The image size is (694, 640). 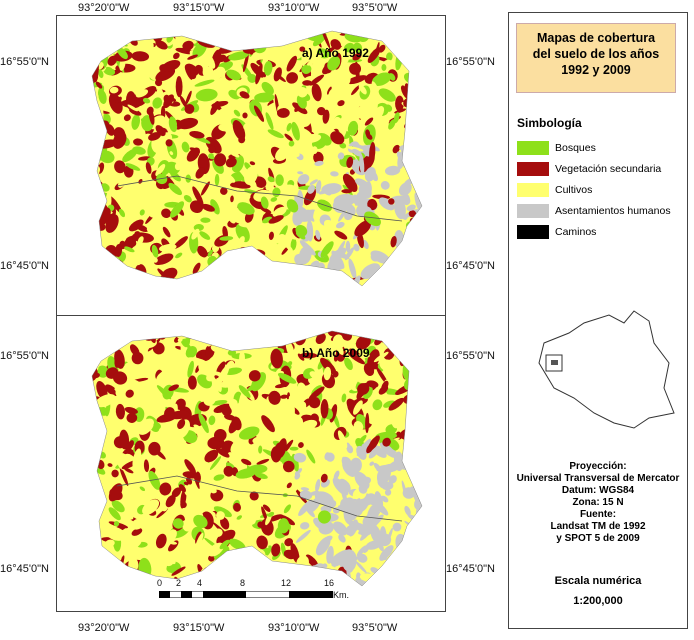 What do you see at coordinates (608, 169) in the screenshot?
I see `legend-label: Vegetación secundaria` at bounding box center [608, 169].